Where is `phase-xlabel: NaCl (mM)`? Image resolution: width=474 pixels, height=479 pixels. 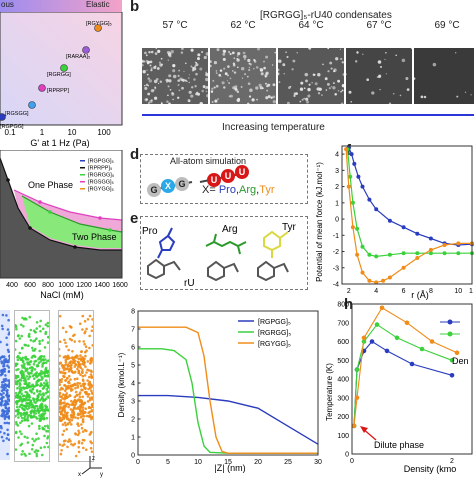 phase-xlabel: NaCl (mM) is located at coordinates (62, 295).